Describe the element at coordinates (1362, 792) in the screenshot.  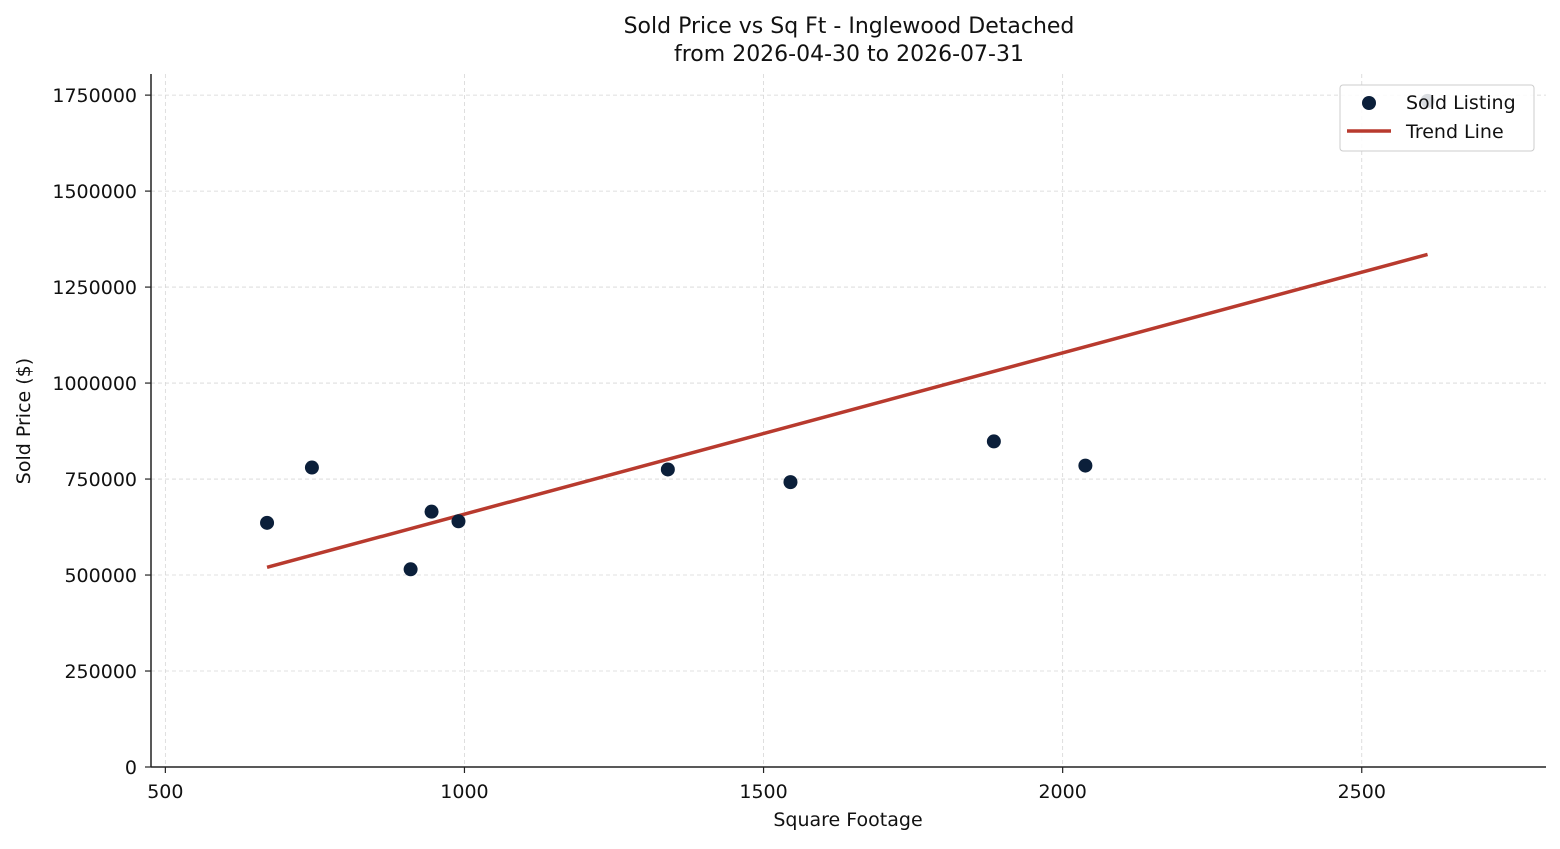
I see `x-tick-label: 2500` at that location.